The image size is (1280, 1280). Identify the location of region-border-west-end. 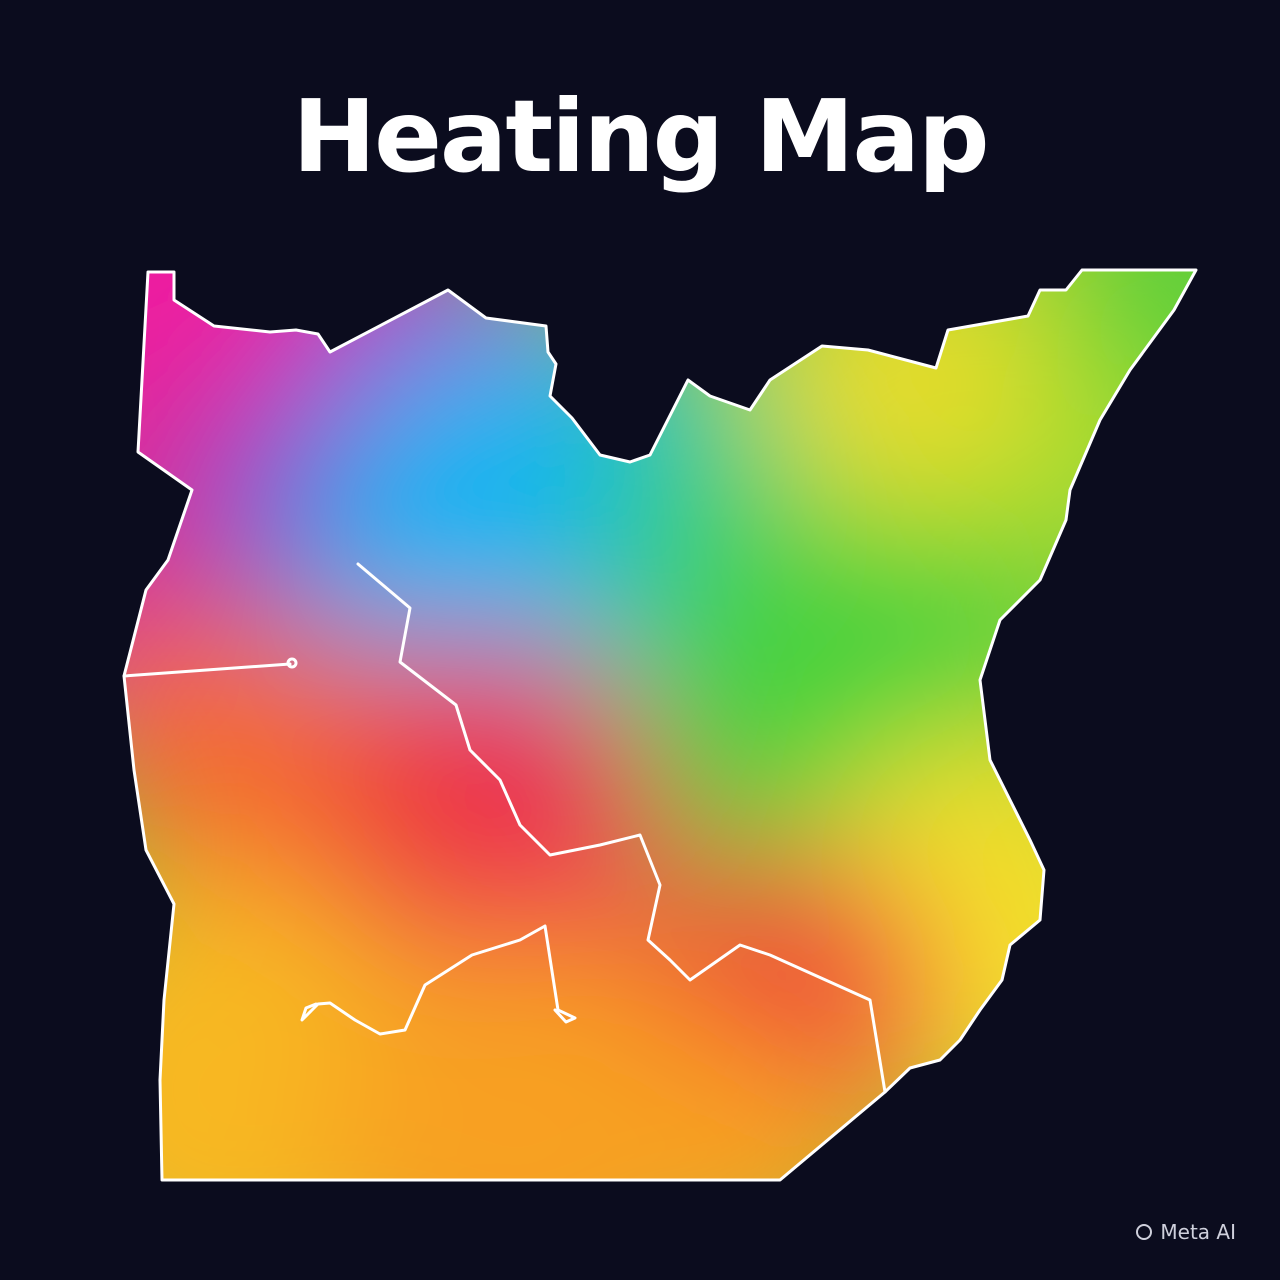
(292, 663).